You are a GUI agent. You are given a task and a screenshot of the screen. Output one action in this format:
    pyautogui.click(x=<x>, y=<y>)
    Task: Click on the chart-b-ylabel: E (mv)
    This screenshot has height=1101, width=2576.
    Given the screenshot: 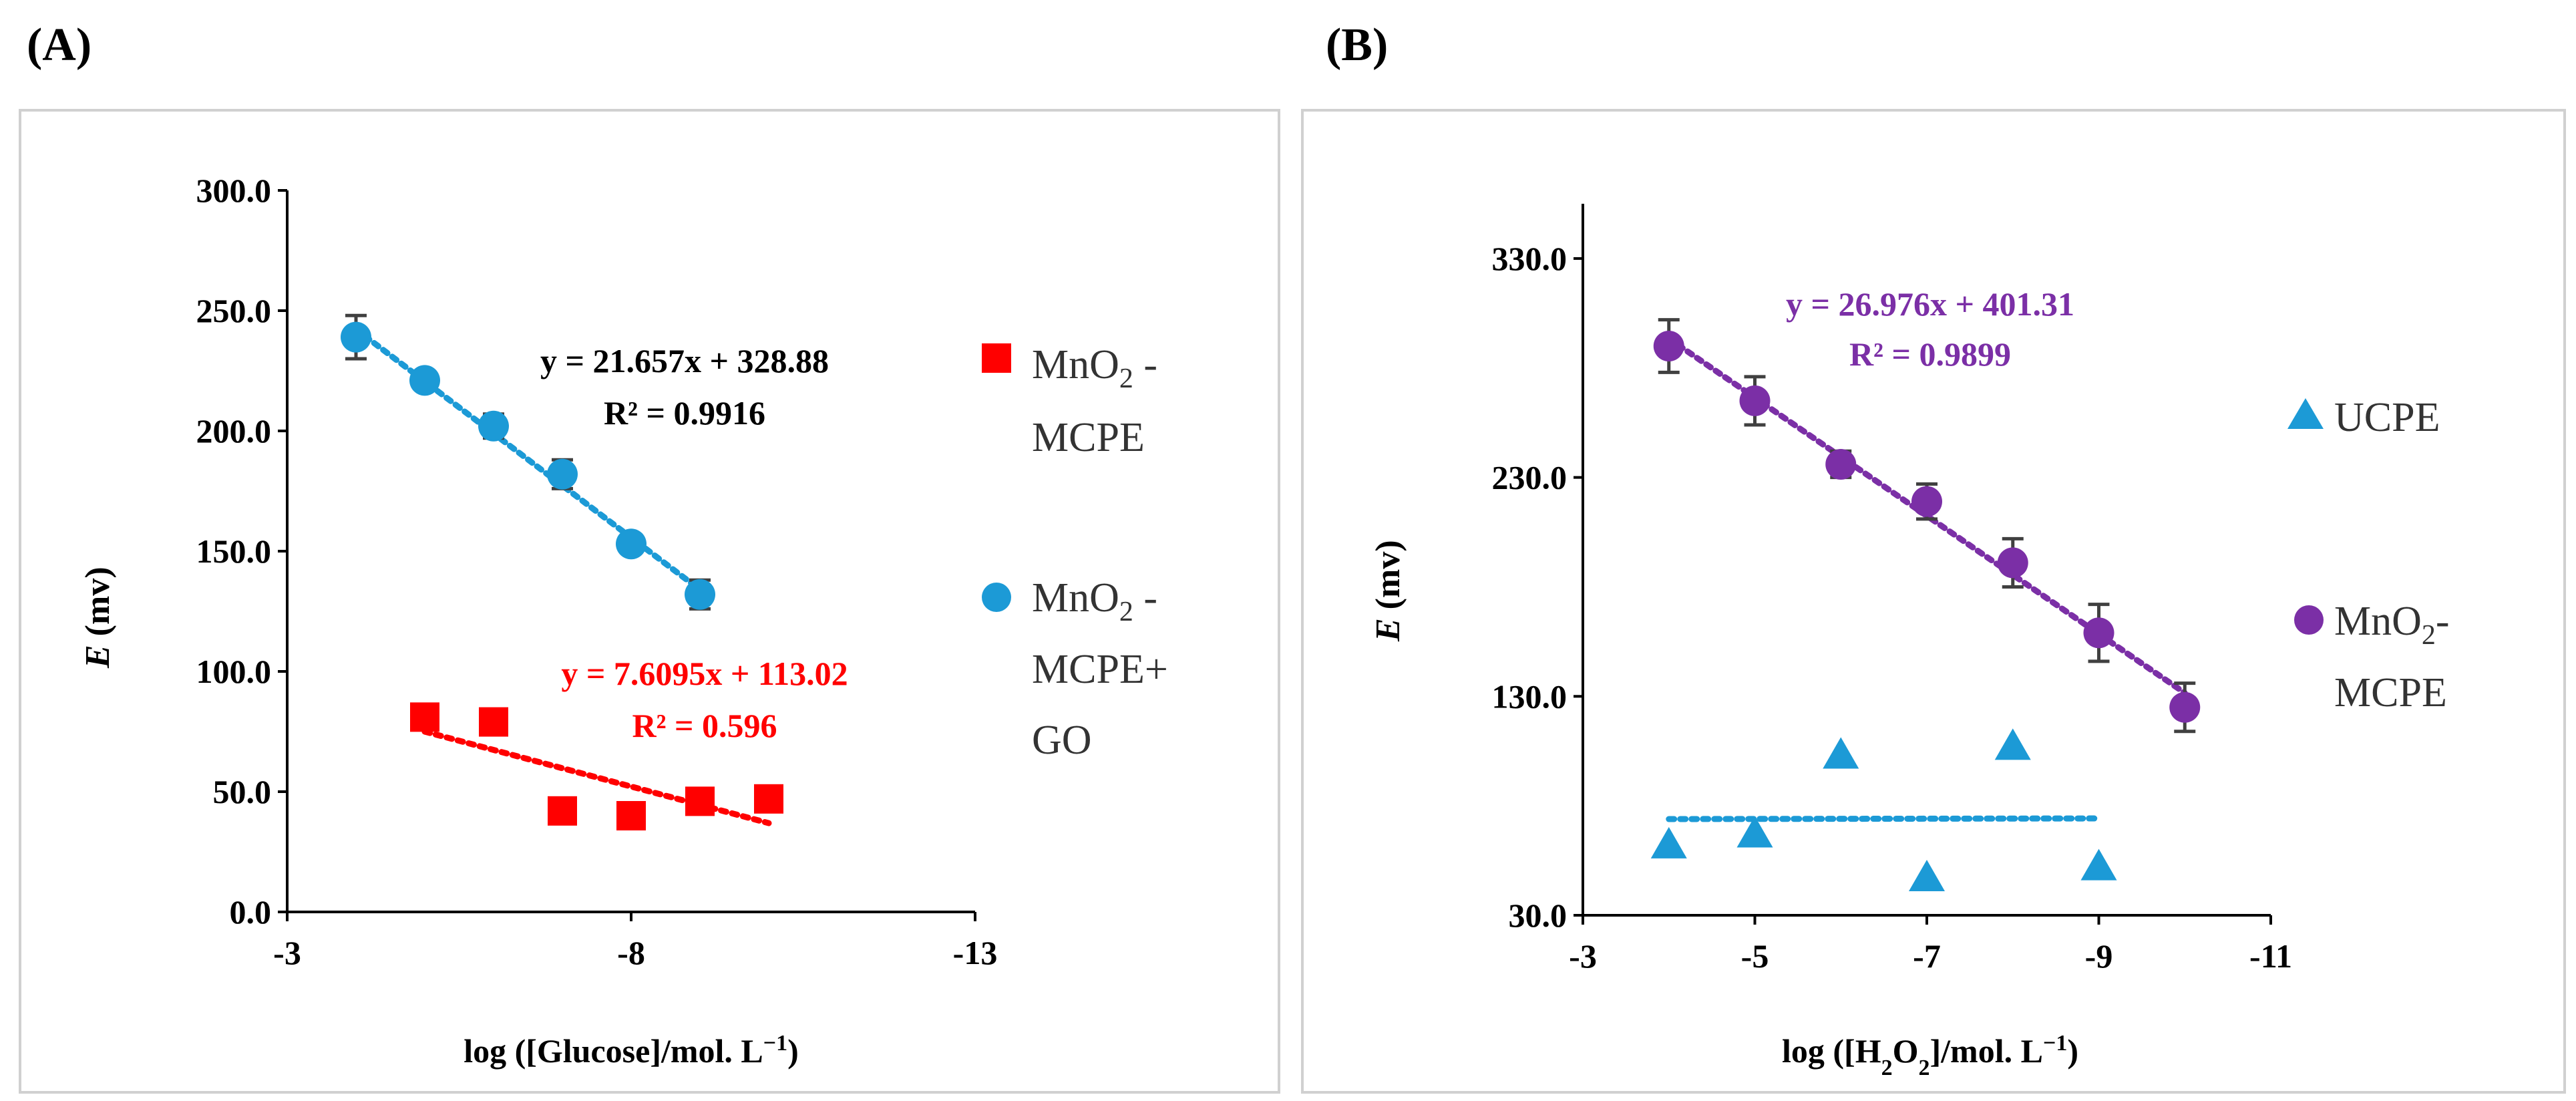 What is the action you would take?
    pyautogui.click(x=1388, y=591)
    